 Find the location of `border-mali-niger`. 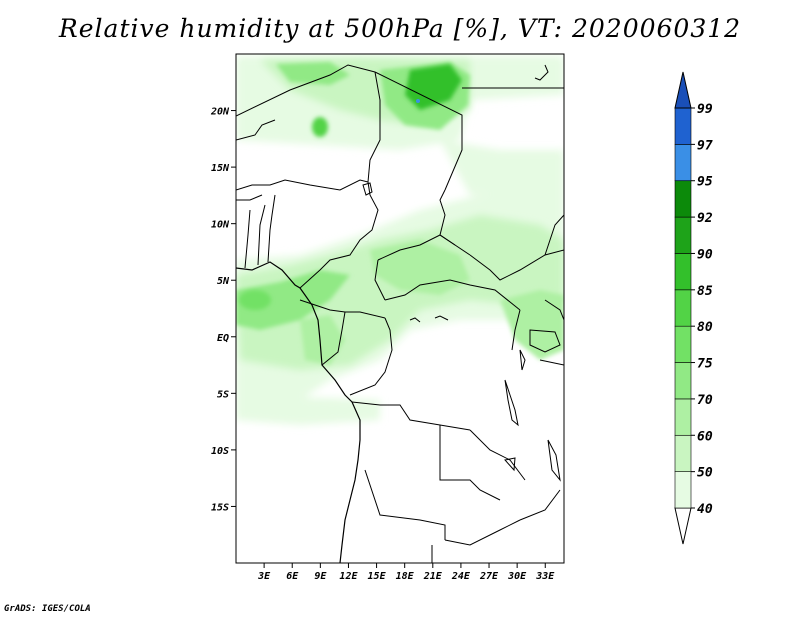

border-mali-niger is located at coordinates (256, 130).